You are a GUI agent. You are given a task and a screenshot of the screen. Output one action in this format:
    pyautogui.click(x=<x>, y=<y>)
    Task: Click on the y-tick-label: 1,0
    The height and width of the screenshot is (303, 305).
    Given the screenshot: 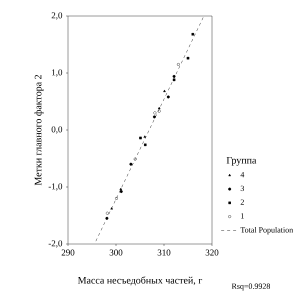 What is the action you would take?
    pyautogui.click(x=57, y=73)
    